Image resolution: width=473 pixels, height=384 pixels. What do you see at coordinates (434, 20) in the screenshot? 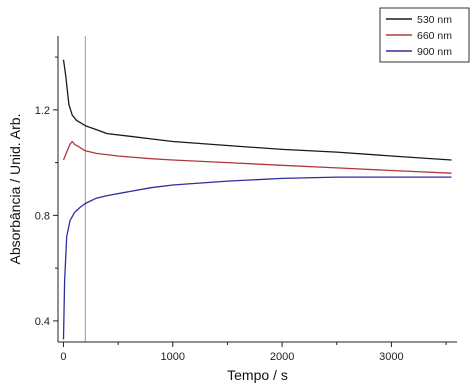
I see `legend-label: 530 nm` at bounding box center [434, 20].